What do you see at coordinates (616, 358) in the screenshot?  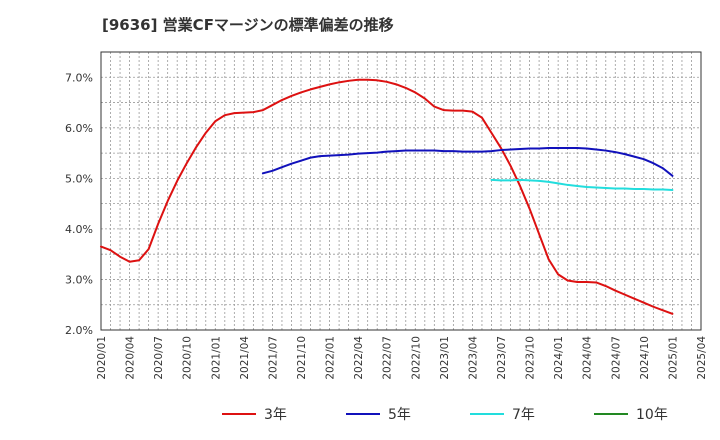 I see `x-tick-label: 2024/07` at bounding box center [616, 358].